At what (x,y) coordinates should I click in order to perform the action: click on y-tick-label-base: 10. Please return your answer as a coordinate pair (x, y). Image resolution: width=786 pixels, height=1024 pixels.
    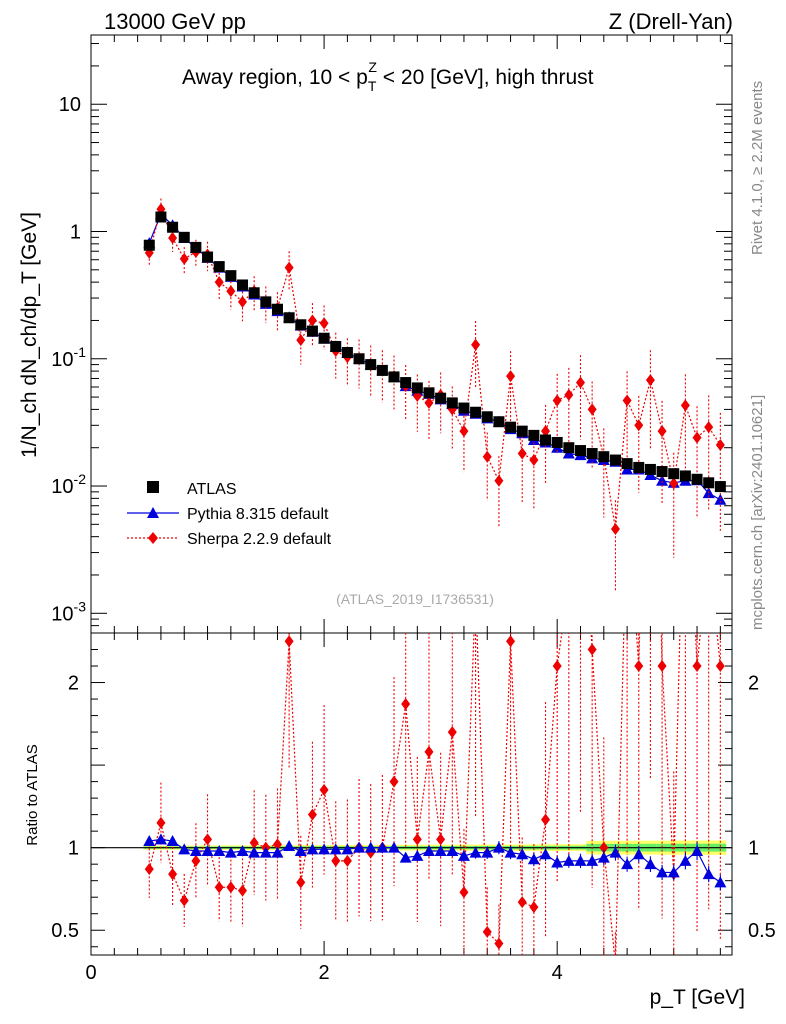
    Looking at the image, I should click on (62, 614).